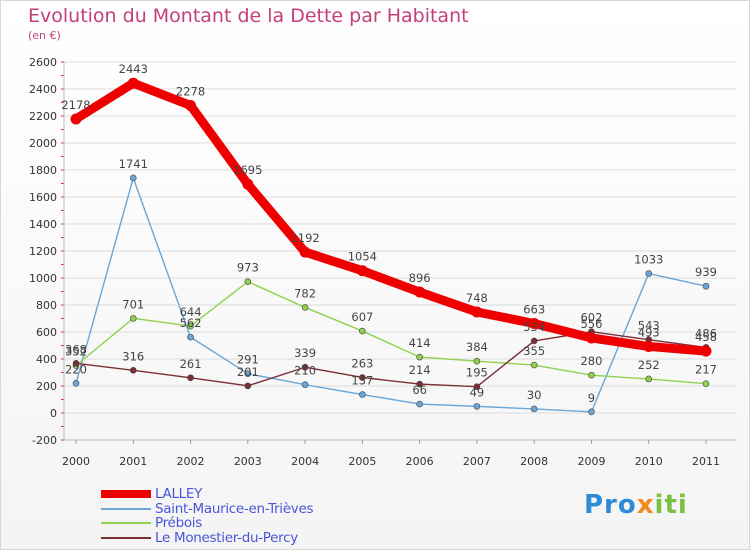 Image resolution: width=750 pixels, height=551 pixels. I want to click on data-label: 201, so click(248, 372).